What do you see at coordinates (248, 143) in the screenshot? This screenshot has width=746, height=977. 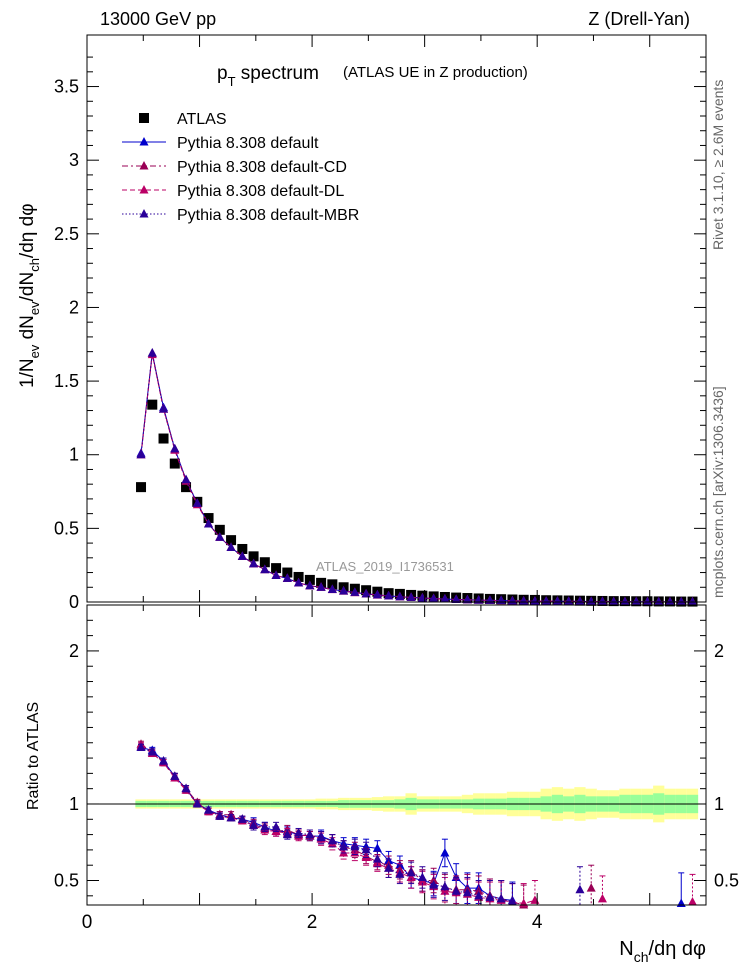 I see `legend-label: Pythia 8.308 default` at bounding box center [248, 143].